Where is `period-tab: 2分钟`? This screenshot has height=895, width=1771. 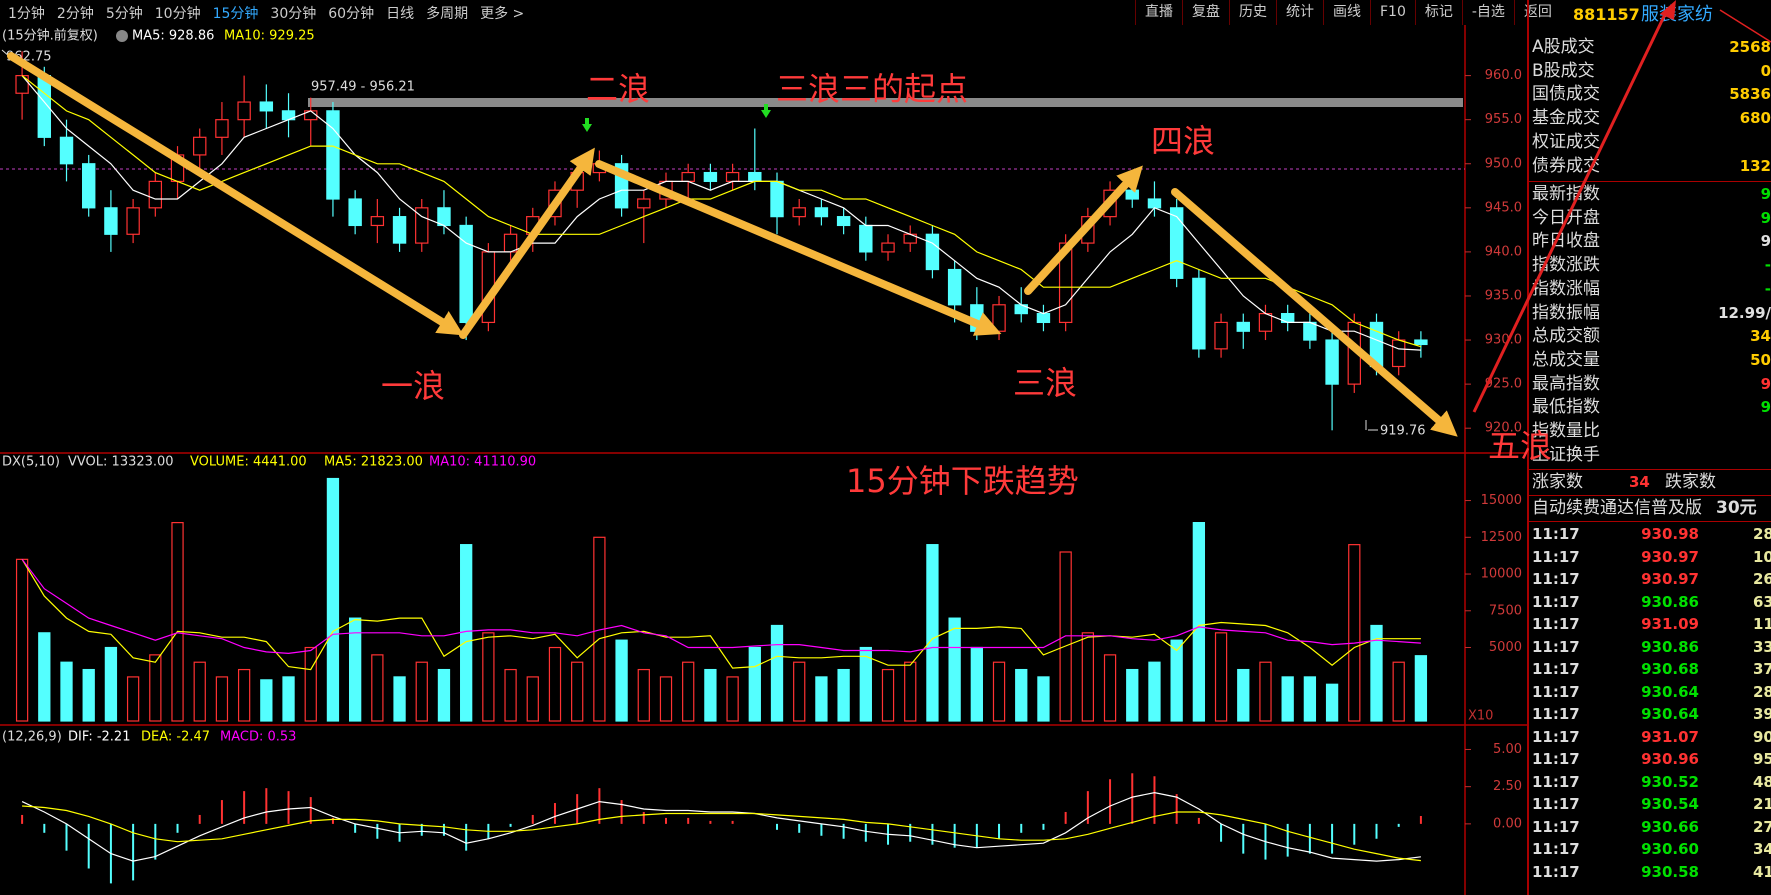 period-tab: 2分钟 is located at coordinates (75, 13).